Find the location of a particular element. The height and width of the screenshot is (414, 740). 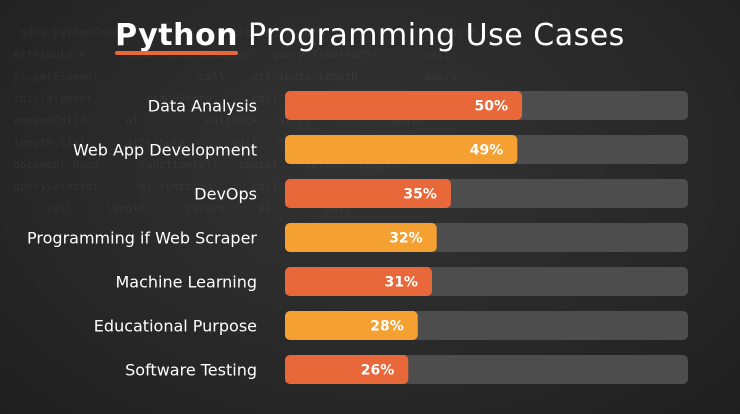

value-label: 49% is located at coordinates (487, 151).